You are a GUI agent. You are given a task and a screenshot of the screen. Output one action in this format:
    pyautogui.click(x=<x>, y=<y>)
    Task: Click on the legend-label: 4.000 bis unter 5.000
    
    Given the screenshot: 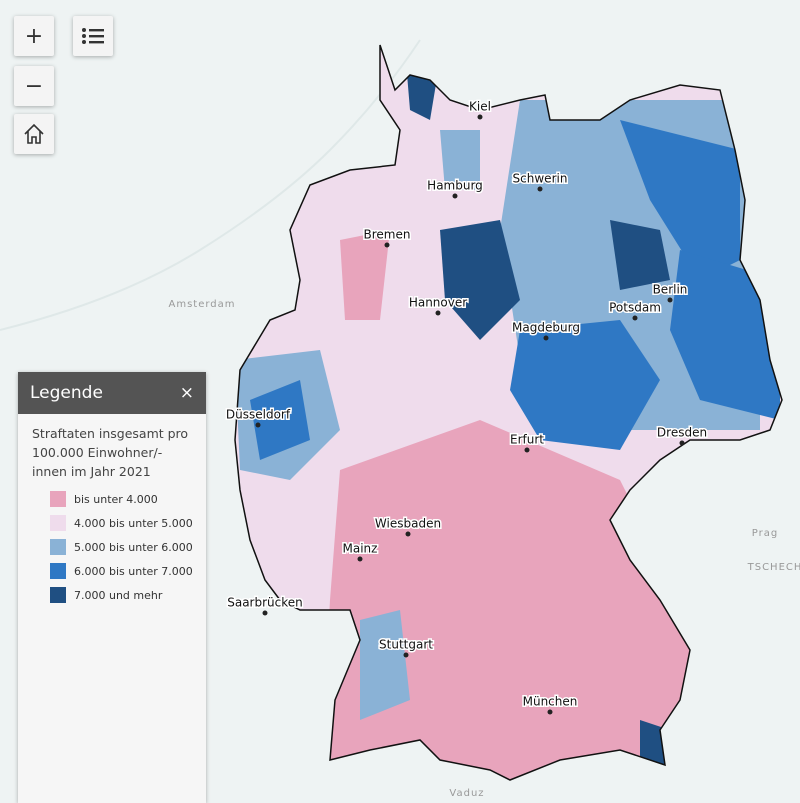 What is the action you would take?
    pyautogui.click(x=133, y=523)
    